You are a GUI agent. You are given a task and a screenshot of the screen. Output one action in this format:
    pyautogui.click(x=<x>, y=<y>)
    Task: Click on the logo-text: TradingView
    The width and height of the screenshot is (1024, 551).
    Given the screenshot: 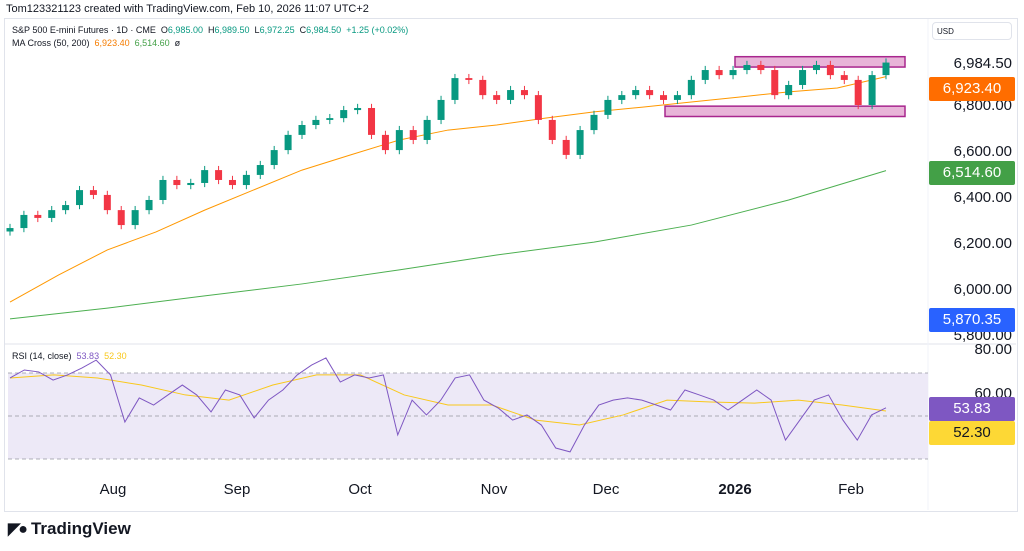 What is the action you would take?
    pyautogui.click(x=80, y=528)
    